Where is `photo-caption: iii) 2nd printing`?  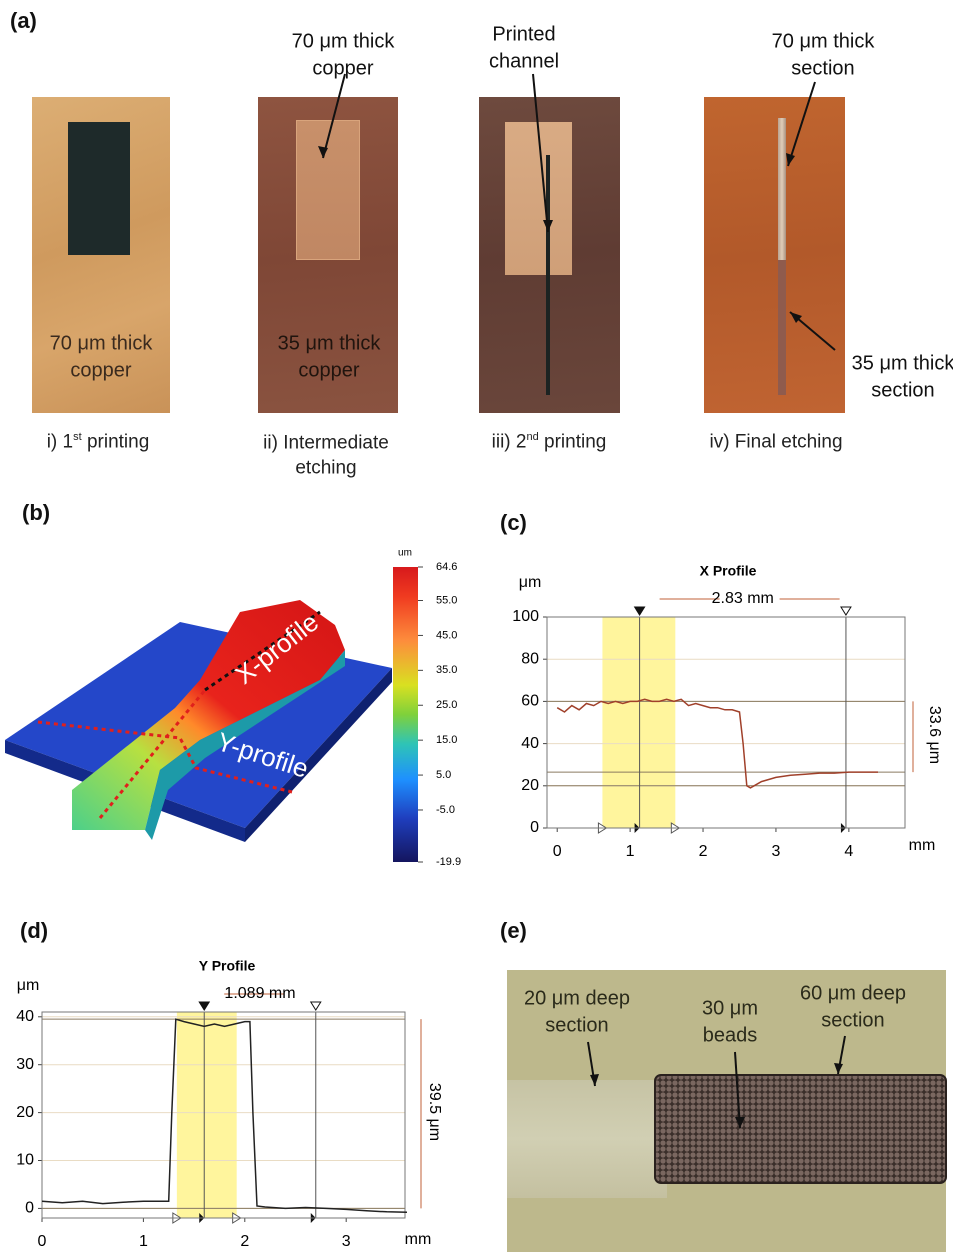 photo-caption: iii) 2nd printing is located at coordinates (549, 441).